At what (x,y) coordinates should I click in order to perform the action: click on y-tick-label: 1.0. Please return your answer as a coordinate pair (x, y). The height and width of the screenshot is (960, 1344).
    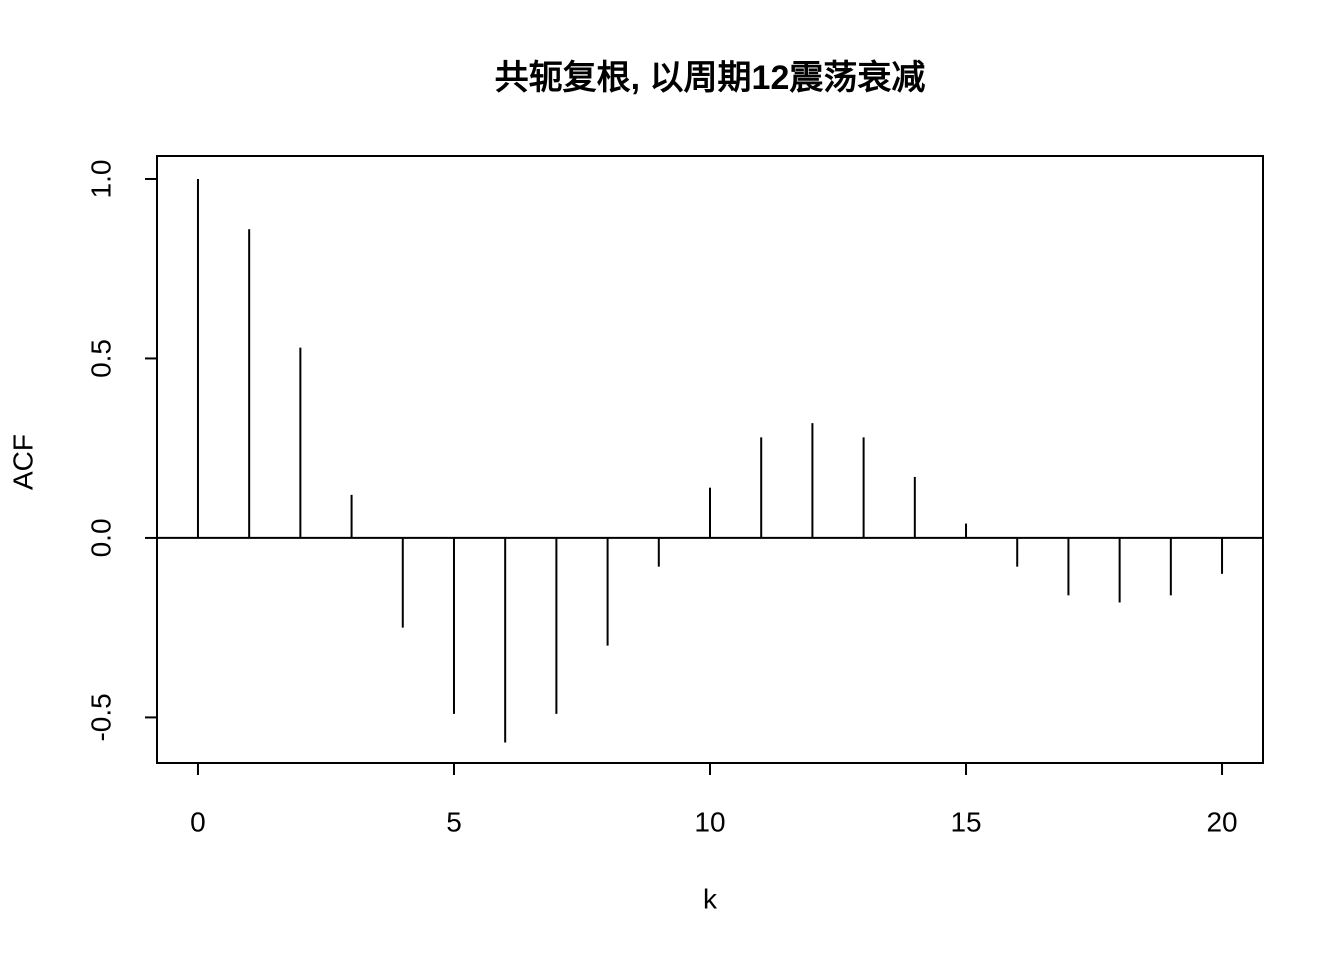
    Looking at the image, I should click on (100, 179).